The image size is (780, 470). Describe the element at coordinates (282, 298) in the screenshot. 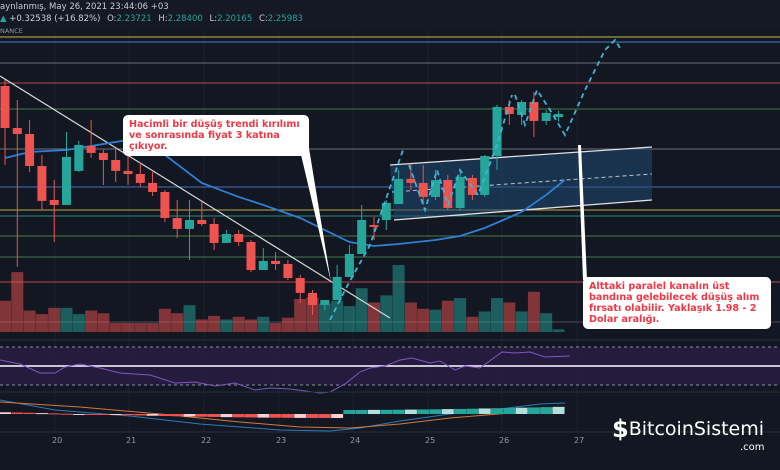

I see `volume-bars` at that location.